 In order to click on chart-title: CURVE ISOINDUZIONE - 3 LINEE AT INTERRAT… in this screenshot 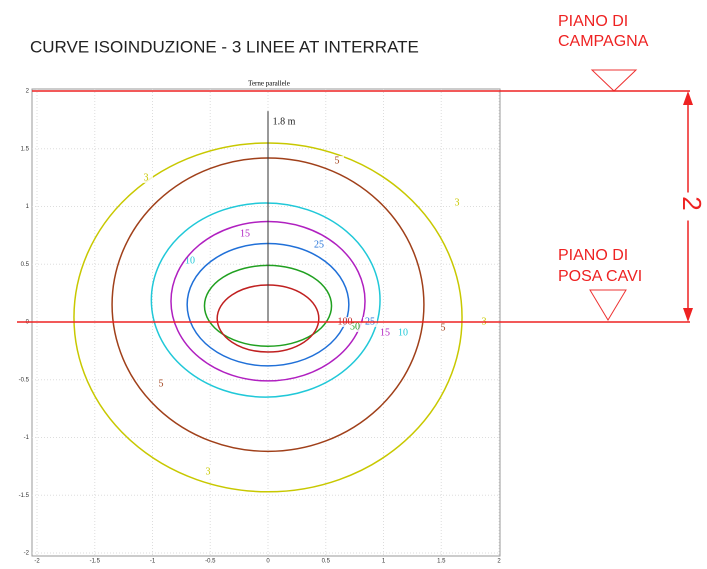, I will do `click(224, 46)`.